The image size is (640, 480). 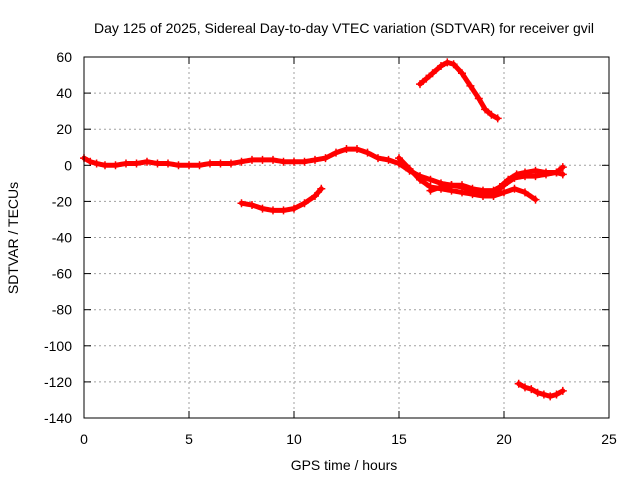 I want to click on series-upper-arc, so click(x=459, y=90).